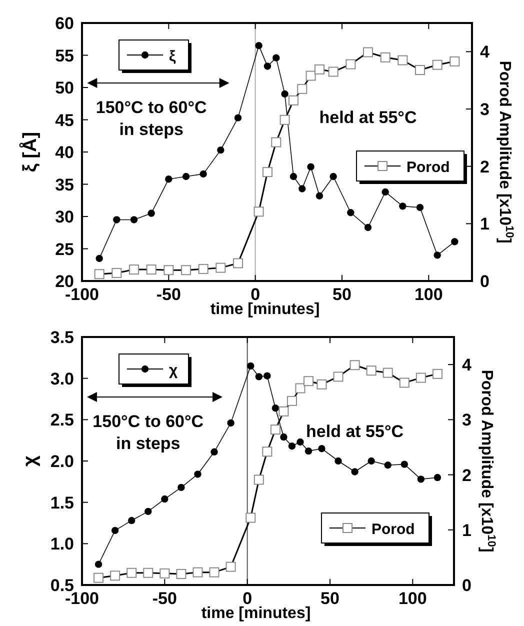  Describe the element at coordinates (62, 461) in the screenshot. I see `y-tick-label: 2.0` at that location.